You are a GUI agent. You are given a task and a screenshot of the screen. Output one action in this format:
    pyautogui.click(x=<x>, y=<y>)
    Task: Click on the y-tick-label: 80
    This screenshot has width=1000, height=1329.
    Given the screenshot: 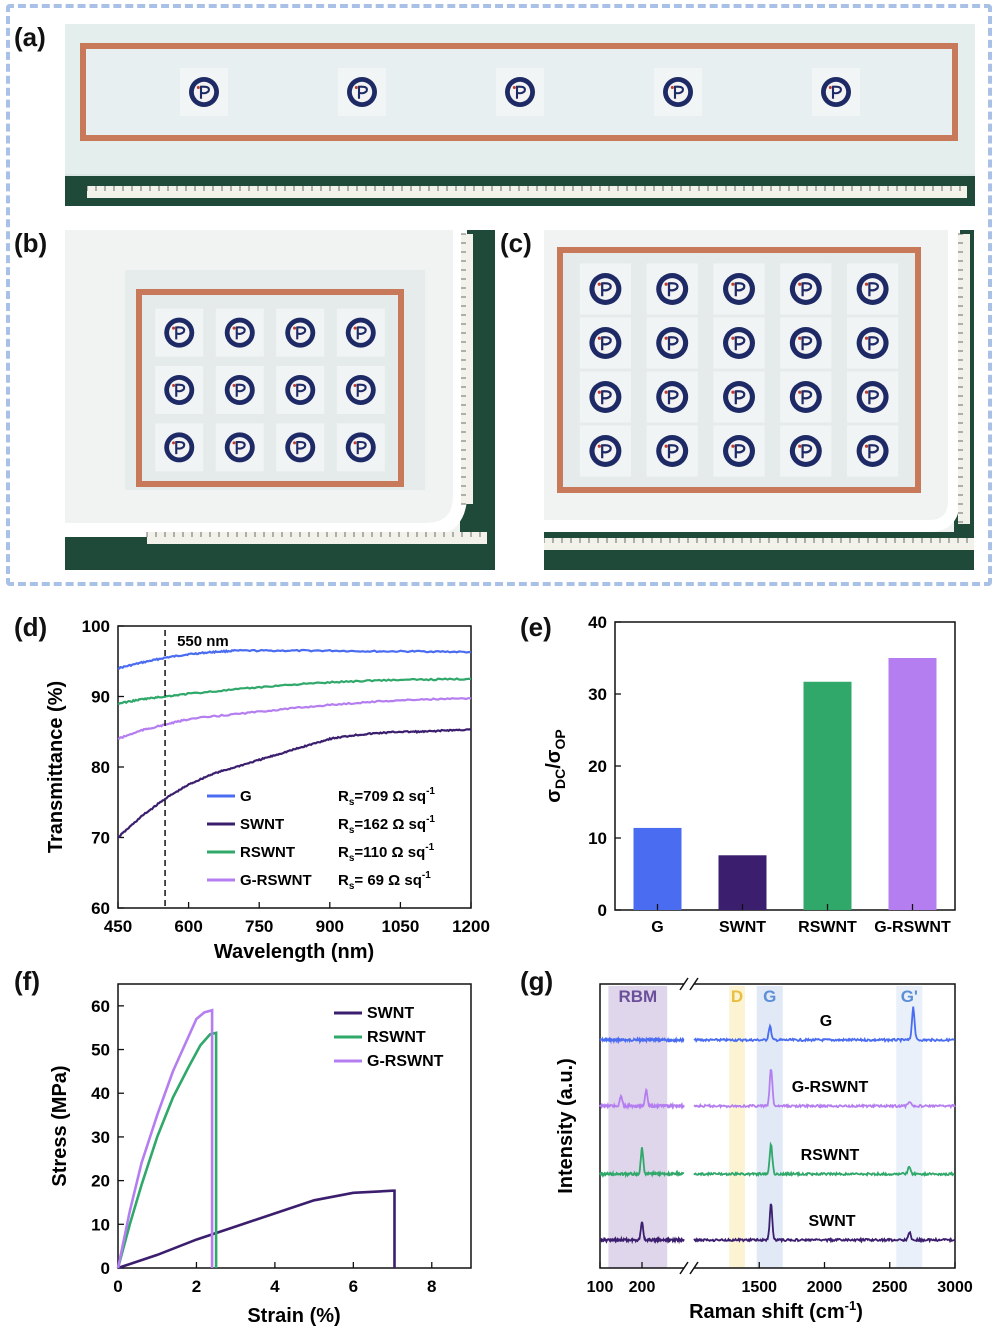 What is the action you would take?
    pyautogui.click(x=100, y=767)
    